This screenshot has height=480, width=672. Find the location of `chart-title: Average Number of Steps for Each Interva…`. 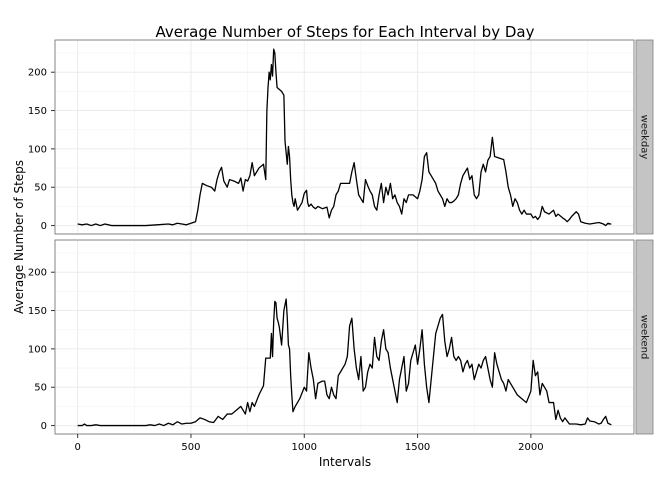

chart-title: Average Number of Steps for Each Interva… is located at coordinates (345, 32).